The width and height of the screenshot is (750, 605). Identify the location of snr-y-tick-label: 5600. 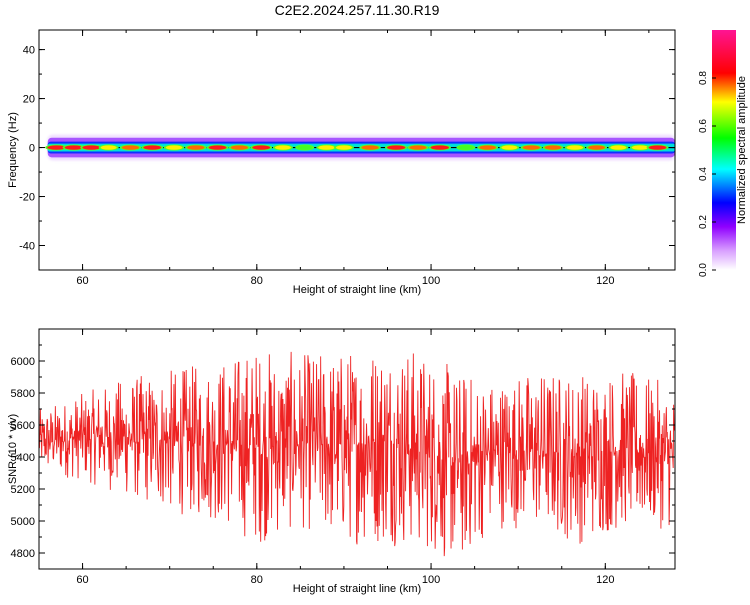
(23, 426).